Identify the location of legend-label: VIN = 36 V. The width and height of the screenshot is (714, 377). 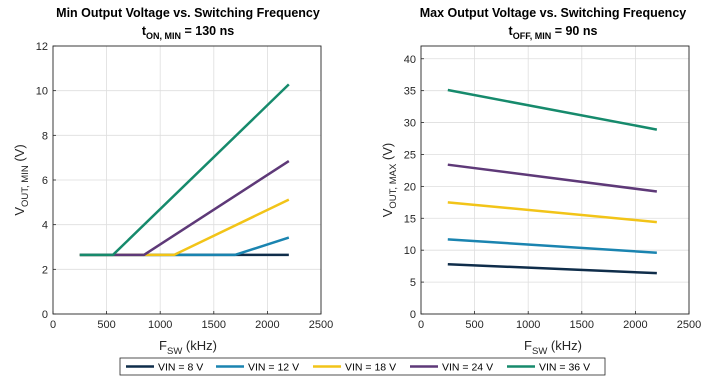
(564, 368).